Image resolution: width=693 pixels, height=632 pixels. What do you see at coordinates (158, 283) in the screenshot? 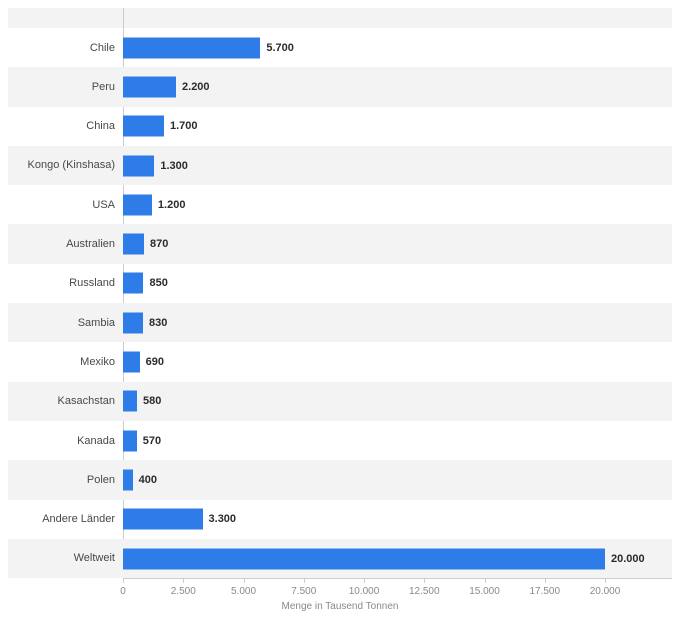
I see `value-label: 850` at bounding box center [158, 283].